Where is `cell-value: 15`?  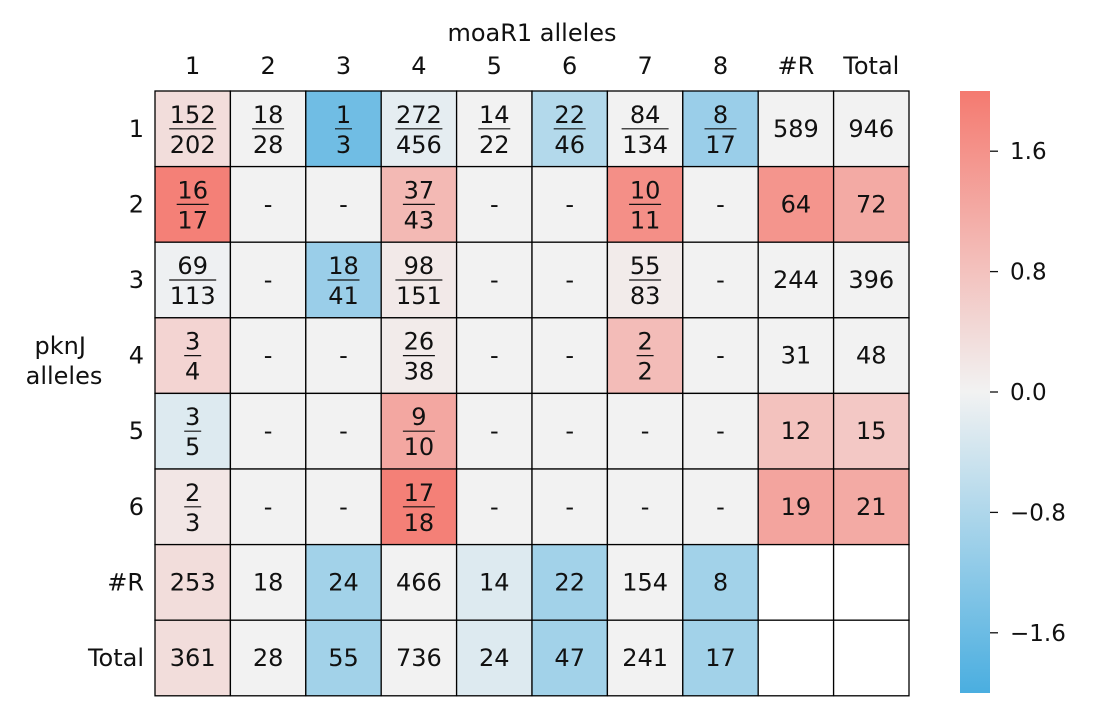 cell-value: 15 is located at coordinates (871, 431).